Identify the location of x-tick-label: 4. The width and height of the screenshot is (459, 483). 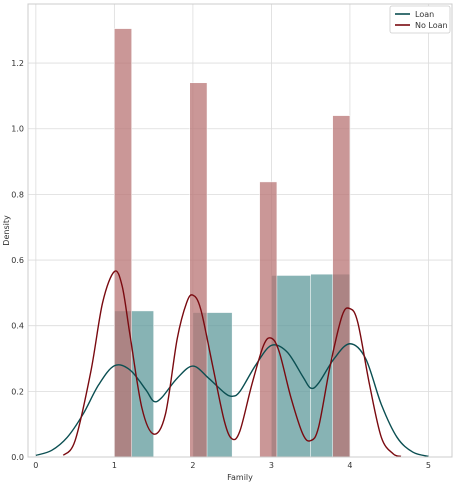
(349, 465).